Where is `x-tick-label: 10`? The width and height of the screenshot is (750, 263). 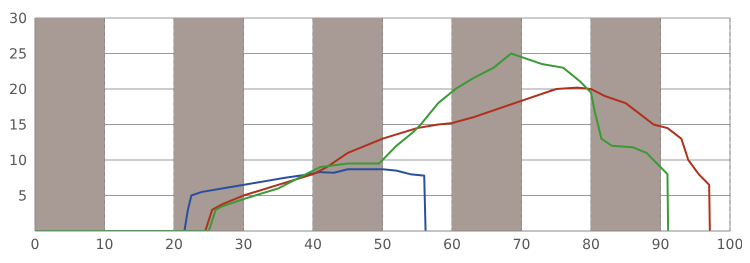
x-tick-label: 10 is located at coordinates (105, 244).